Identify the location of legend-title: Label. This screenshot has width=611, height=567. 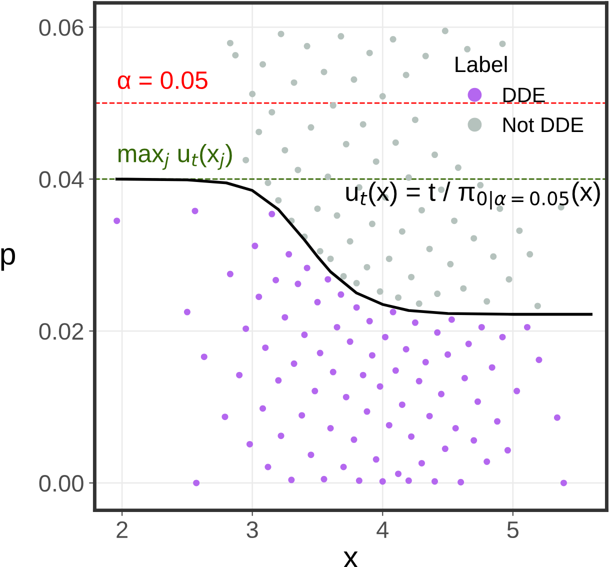
(481, 64).